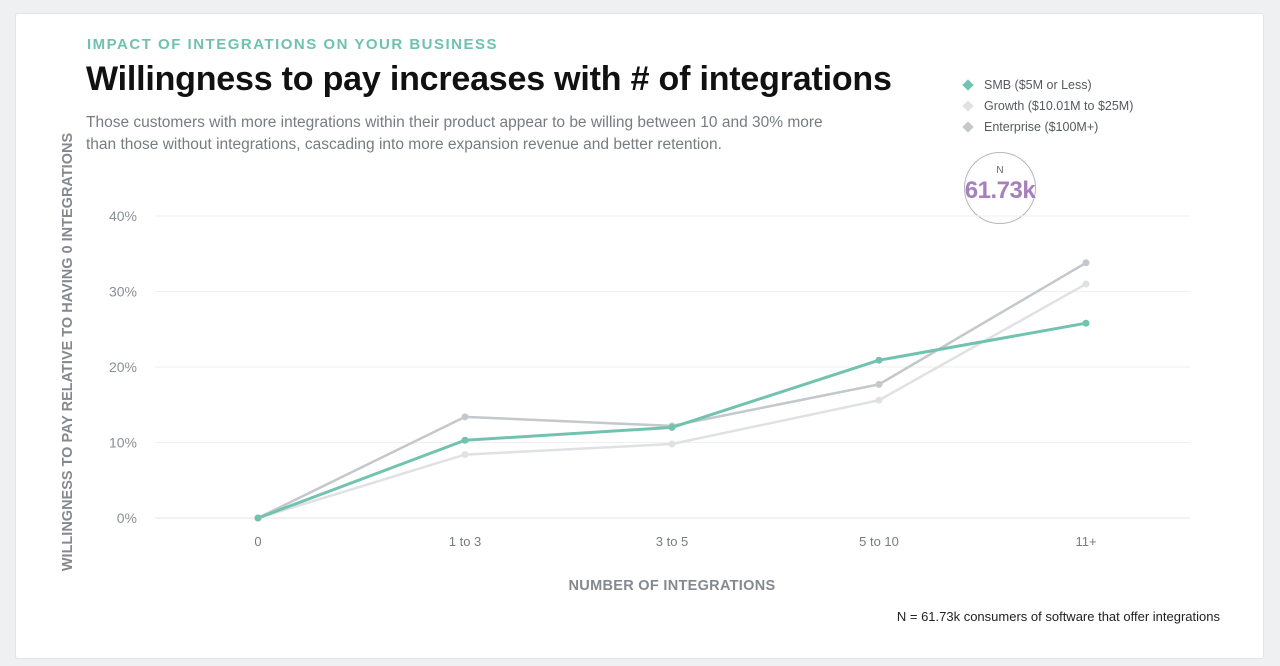 The image size is (1280, 666). What do you see at coordinates (465, 541) in the screenshot?
I see `x-tick-label: 1 to 3` at bounding box center [465, 541].